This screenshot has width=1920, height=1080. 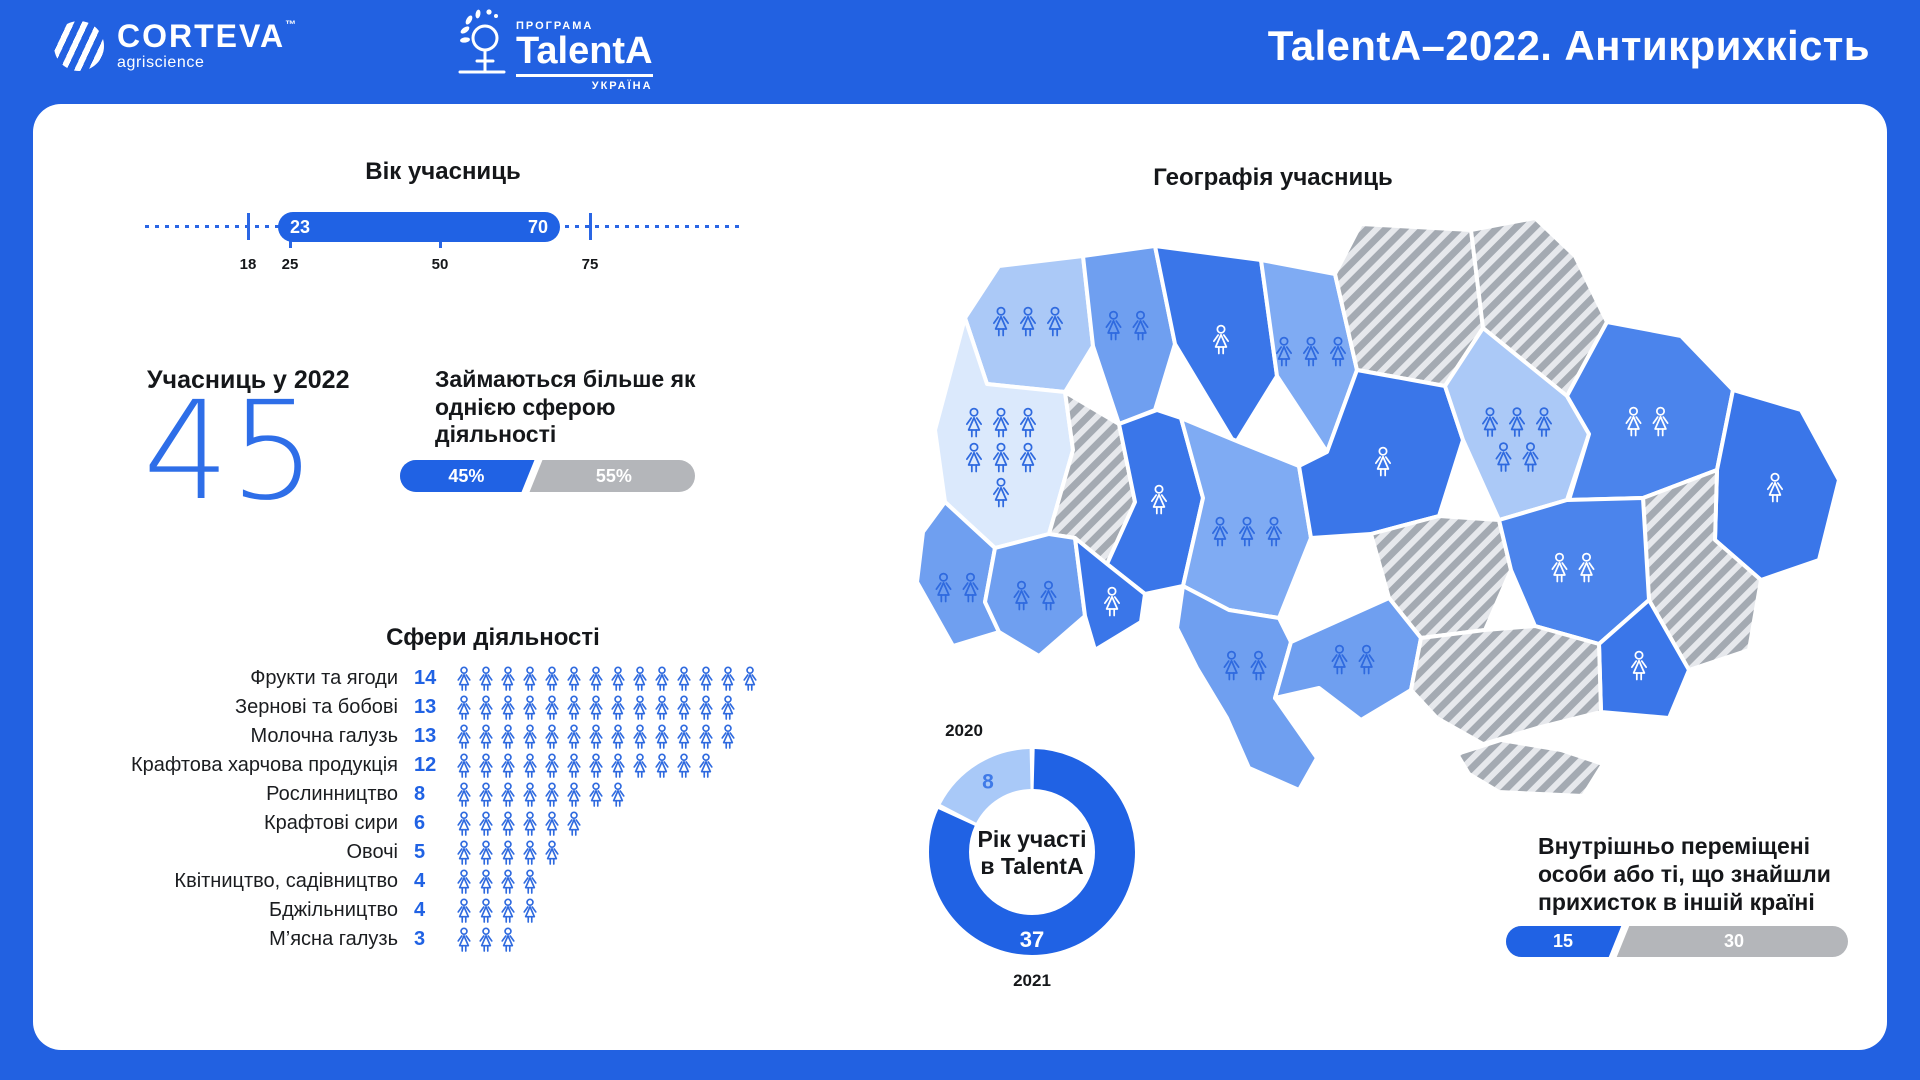 I want to click on sphere-row: Квітництво, садівництво 4, so click(x=438, y=881).